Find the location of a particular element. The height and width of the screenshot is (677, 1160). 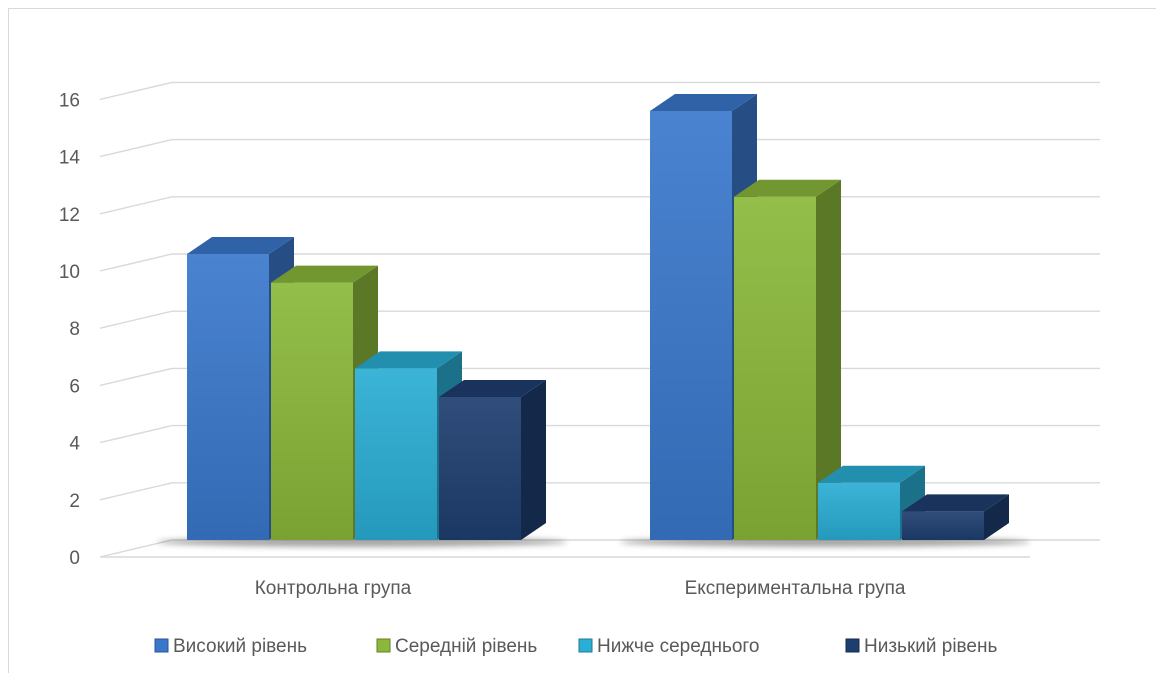

legend-label: Середній рівень is located at coordinates (466, 646).